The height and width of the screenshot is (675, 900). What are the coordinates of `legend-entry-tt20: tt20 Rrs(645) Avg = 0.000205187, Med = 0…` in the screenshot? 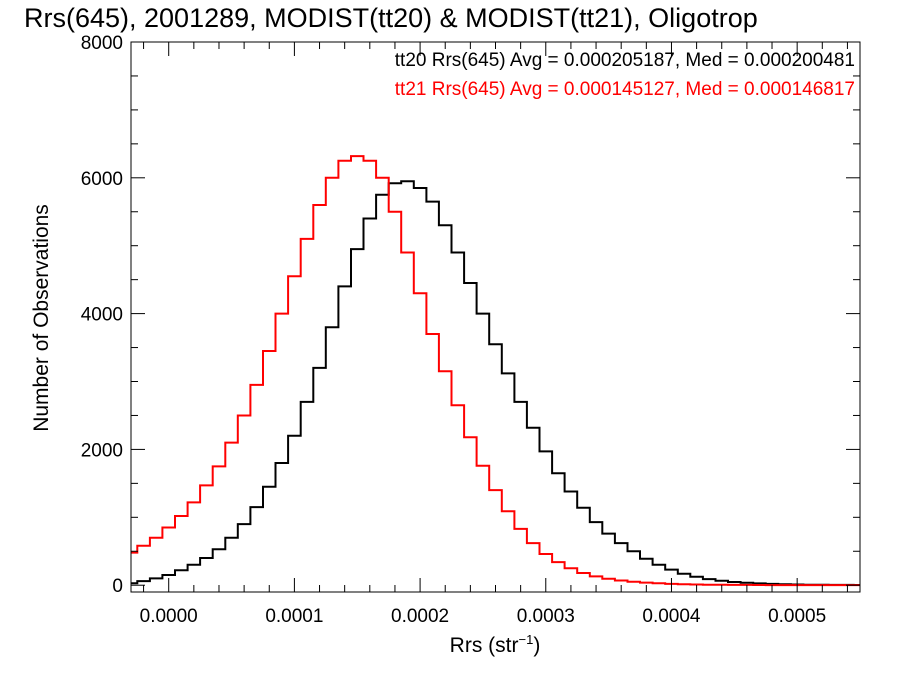 It's located at (625, 60).